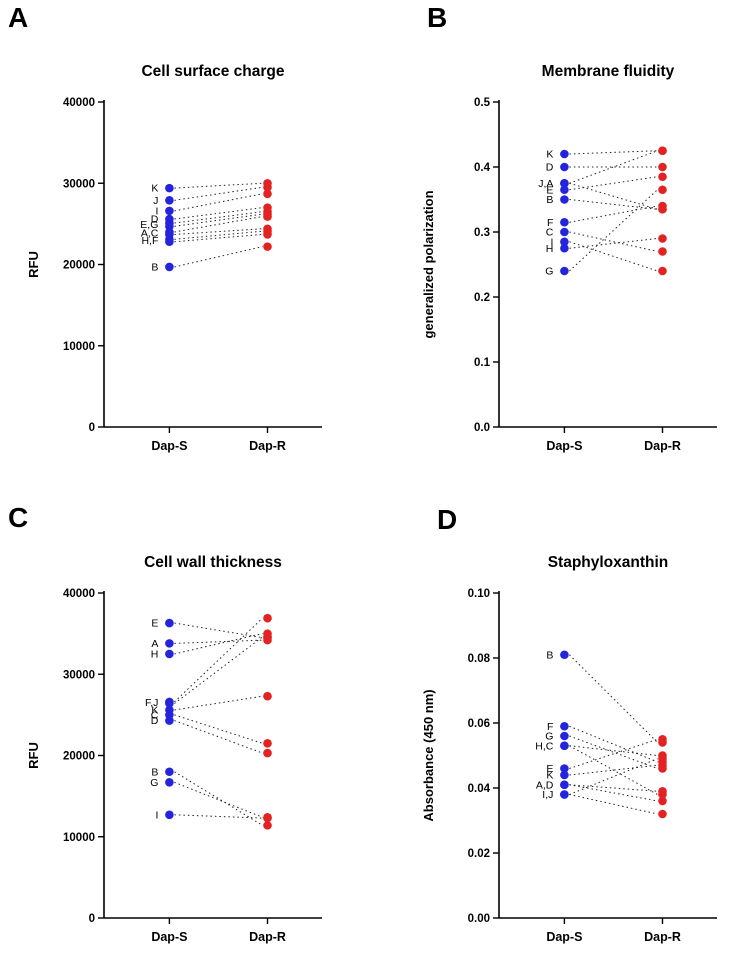 This screenshot has width=735, height=956. I want to click on strain-label: G, so click(154, 783).